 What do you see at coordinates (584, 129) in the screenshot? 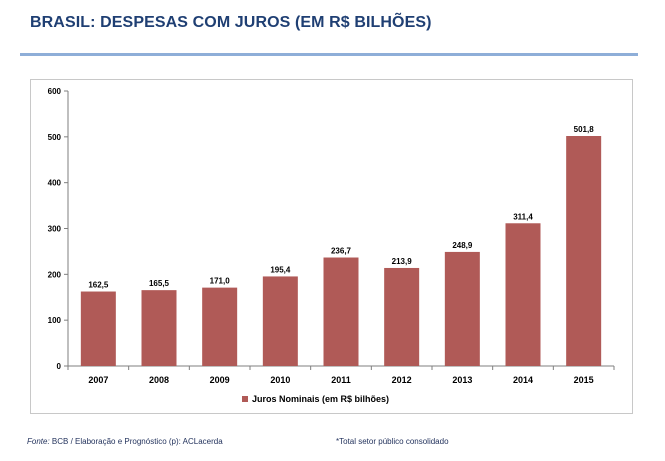
I see `data-label: 501,8` at bounding box center [584, 129].